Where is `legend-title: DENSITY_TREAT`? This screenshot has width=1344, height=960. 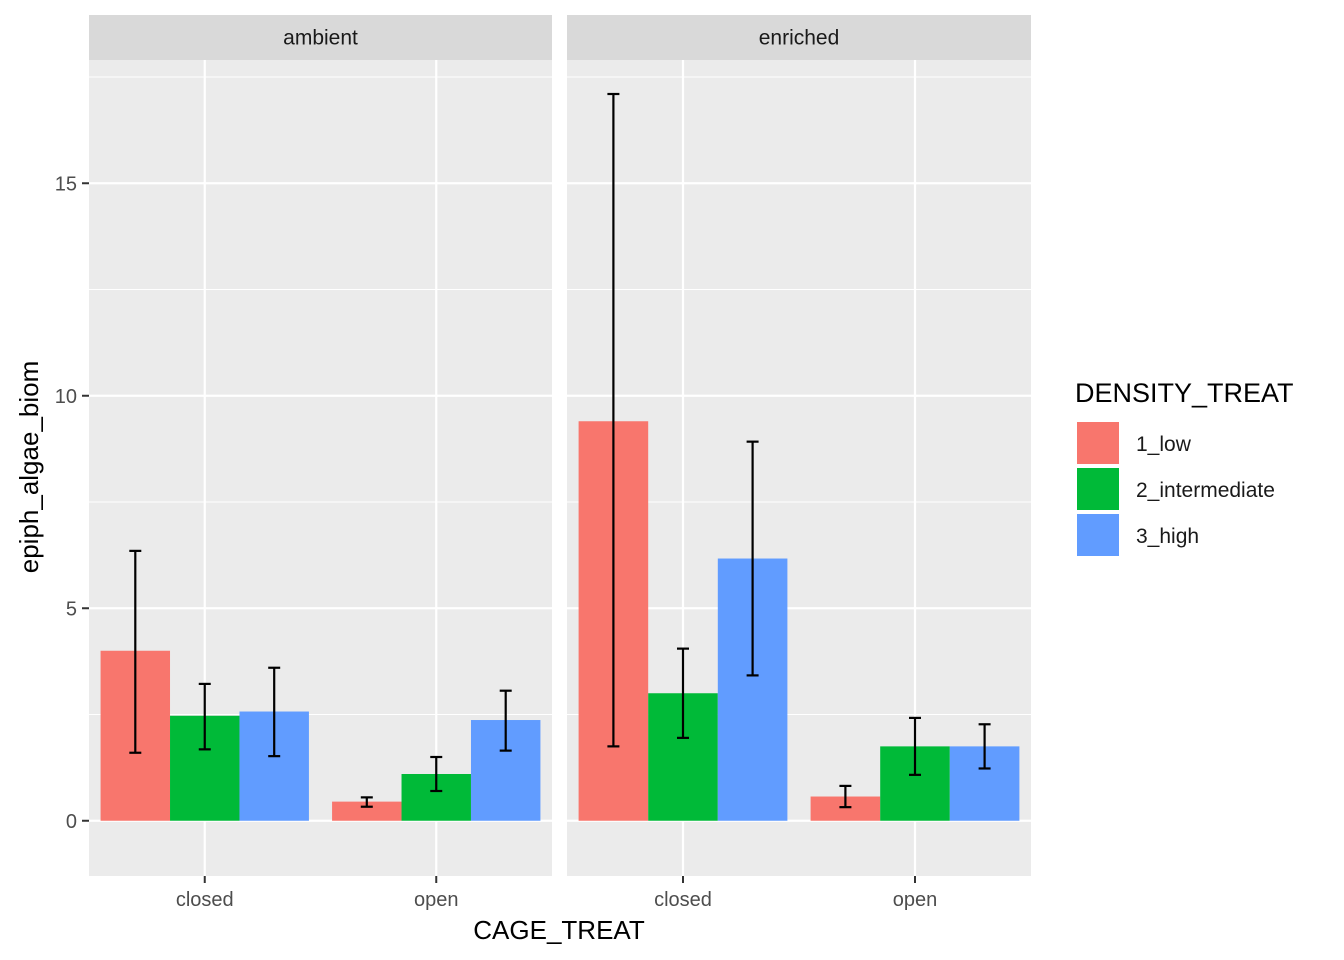 legend-title: DENSITY_TREAT is located at coordinates (1184, 393).